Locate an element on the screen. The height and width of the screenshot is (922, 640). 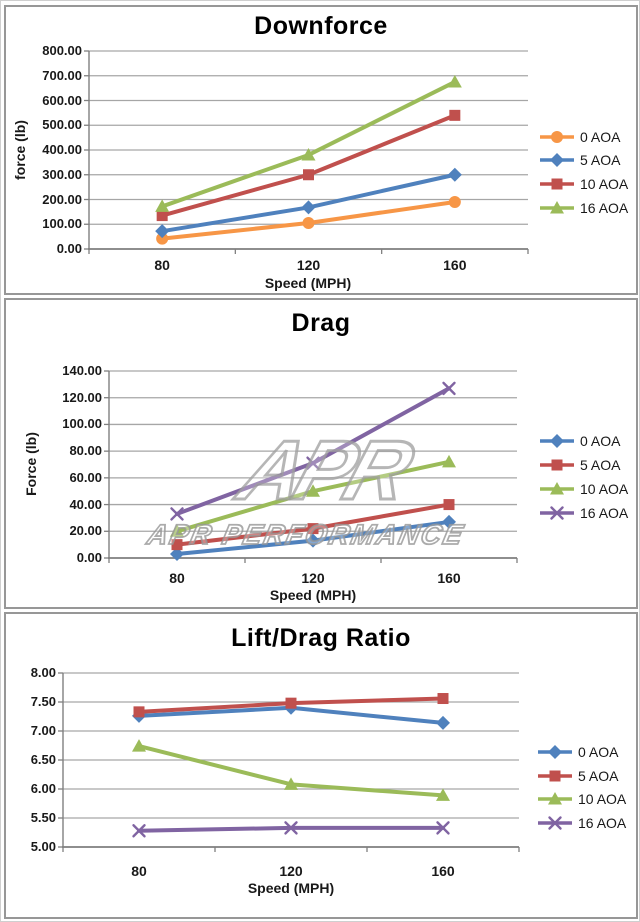
y-axis-tick-label: 7.00 is located at coordinates (43, 730).